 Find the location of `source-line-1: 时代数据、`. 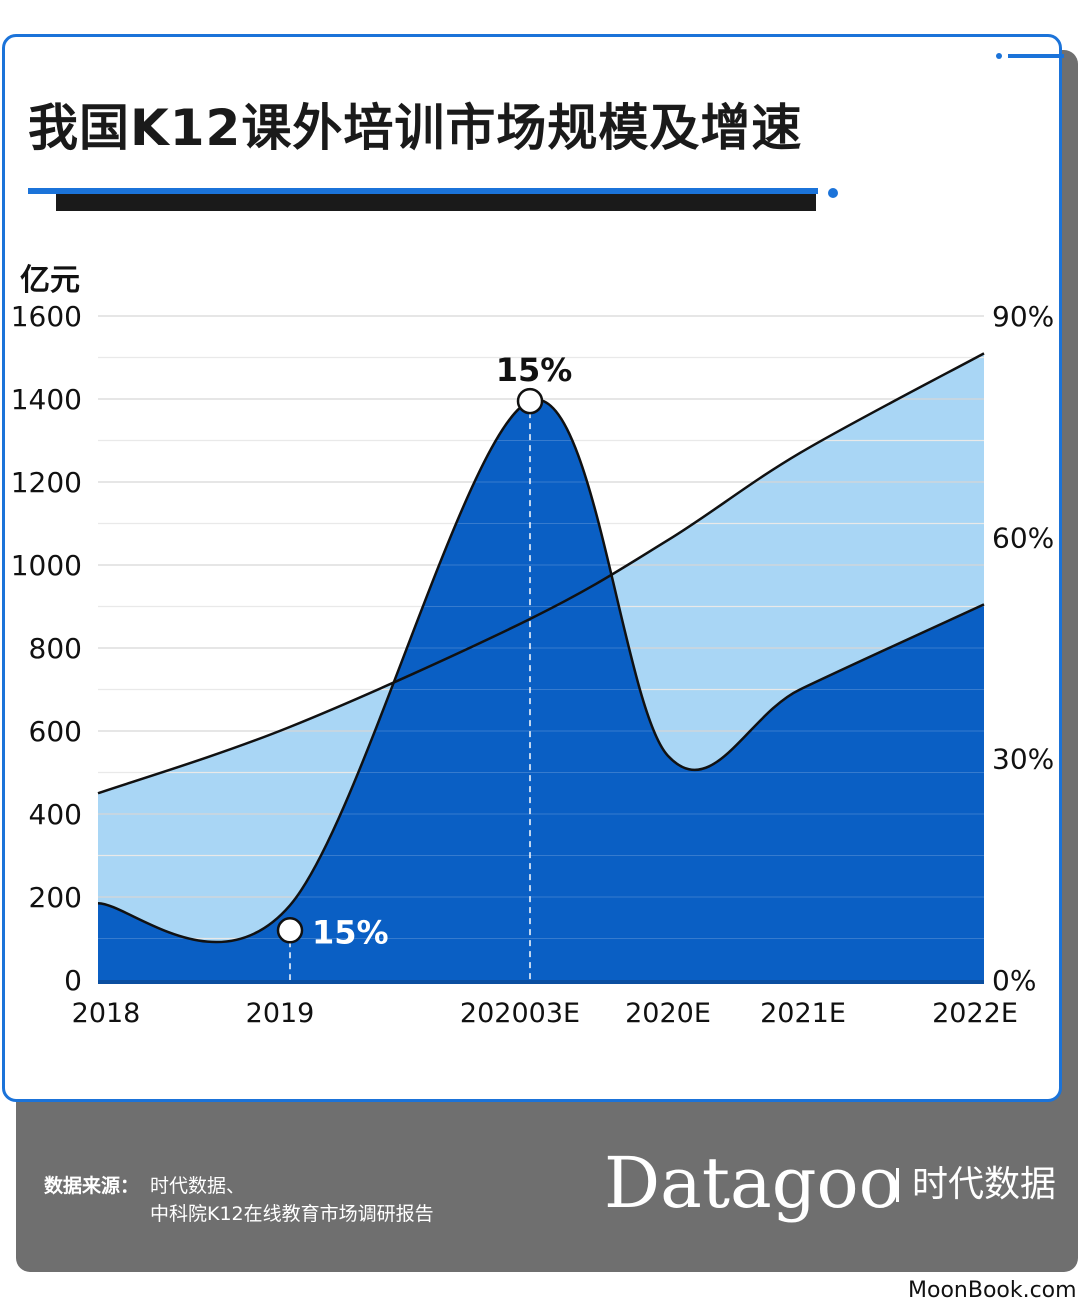

source-line-1: 时代数据、 is located at coordinates (198, 1186).